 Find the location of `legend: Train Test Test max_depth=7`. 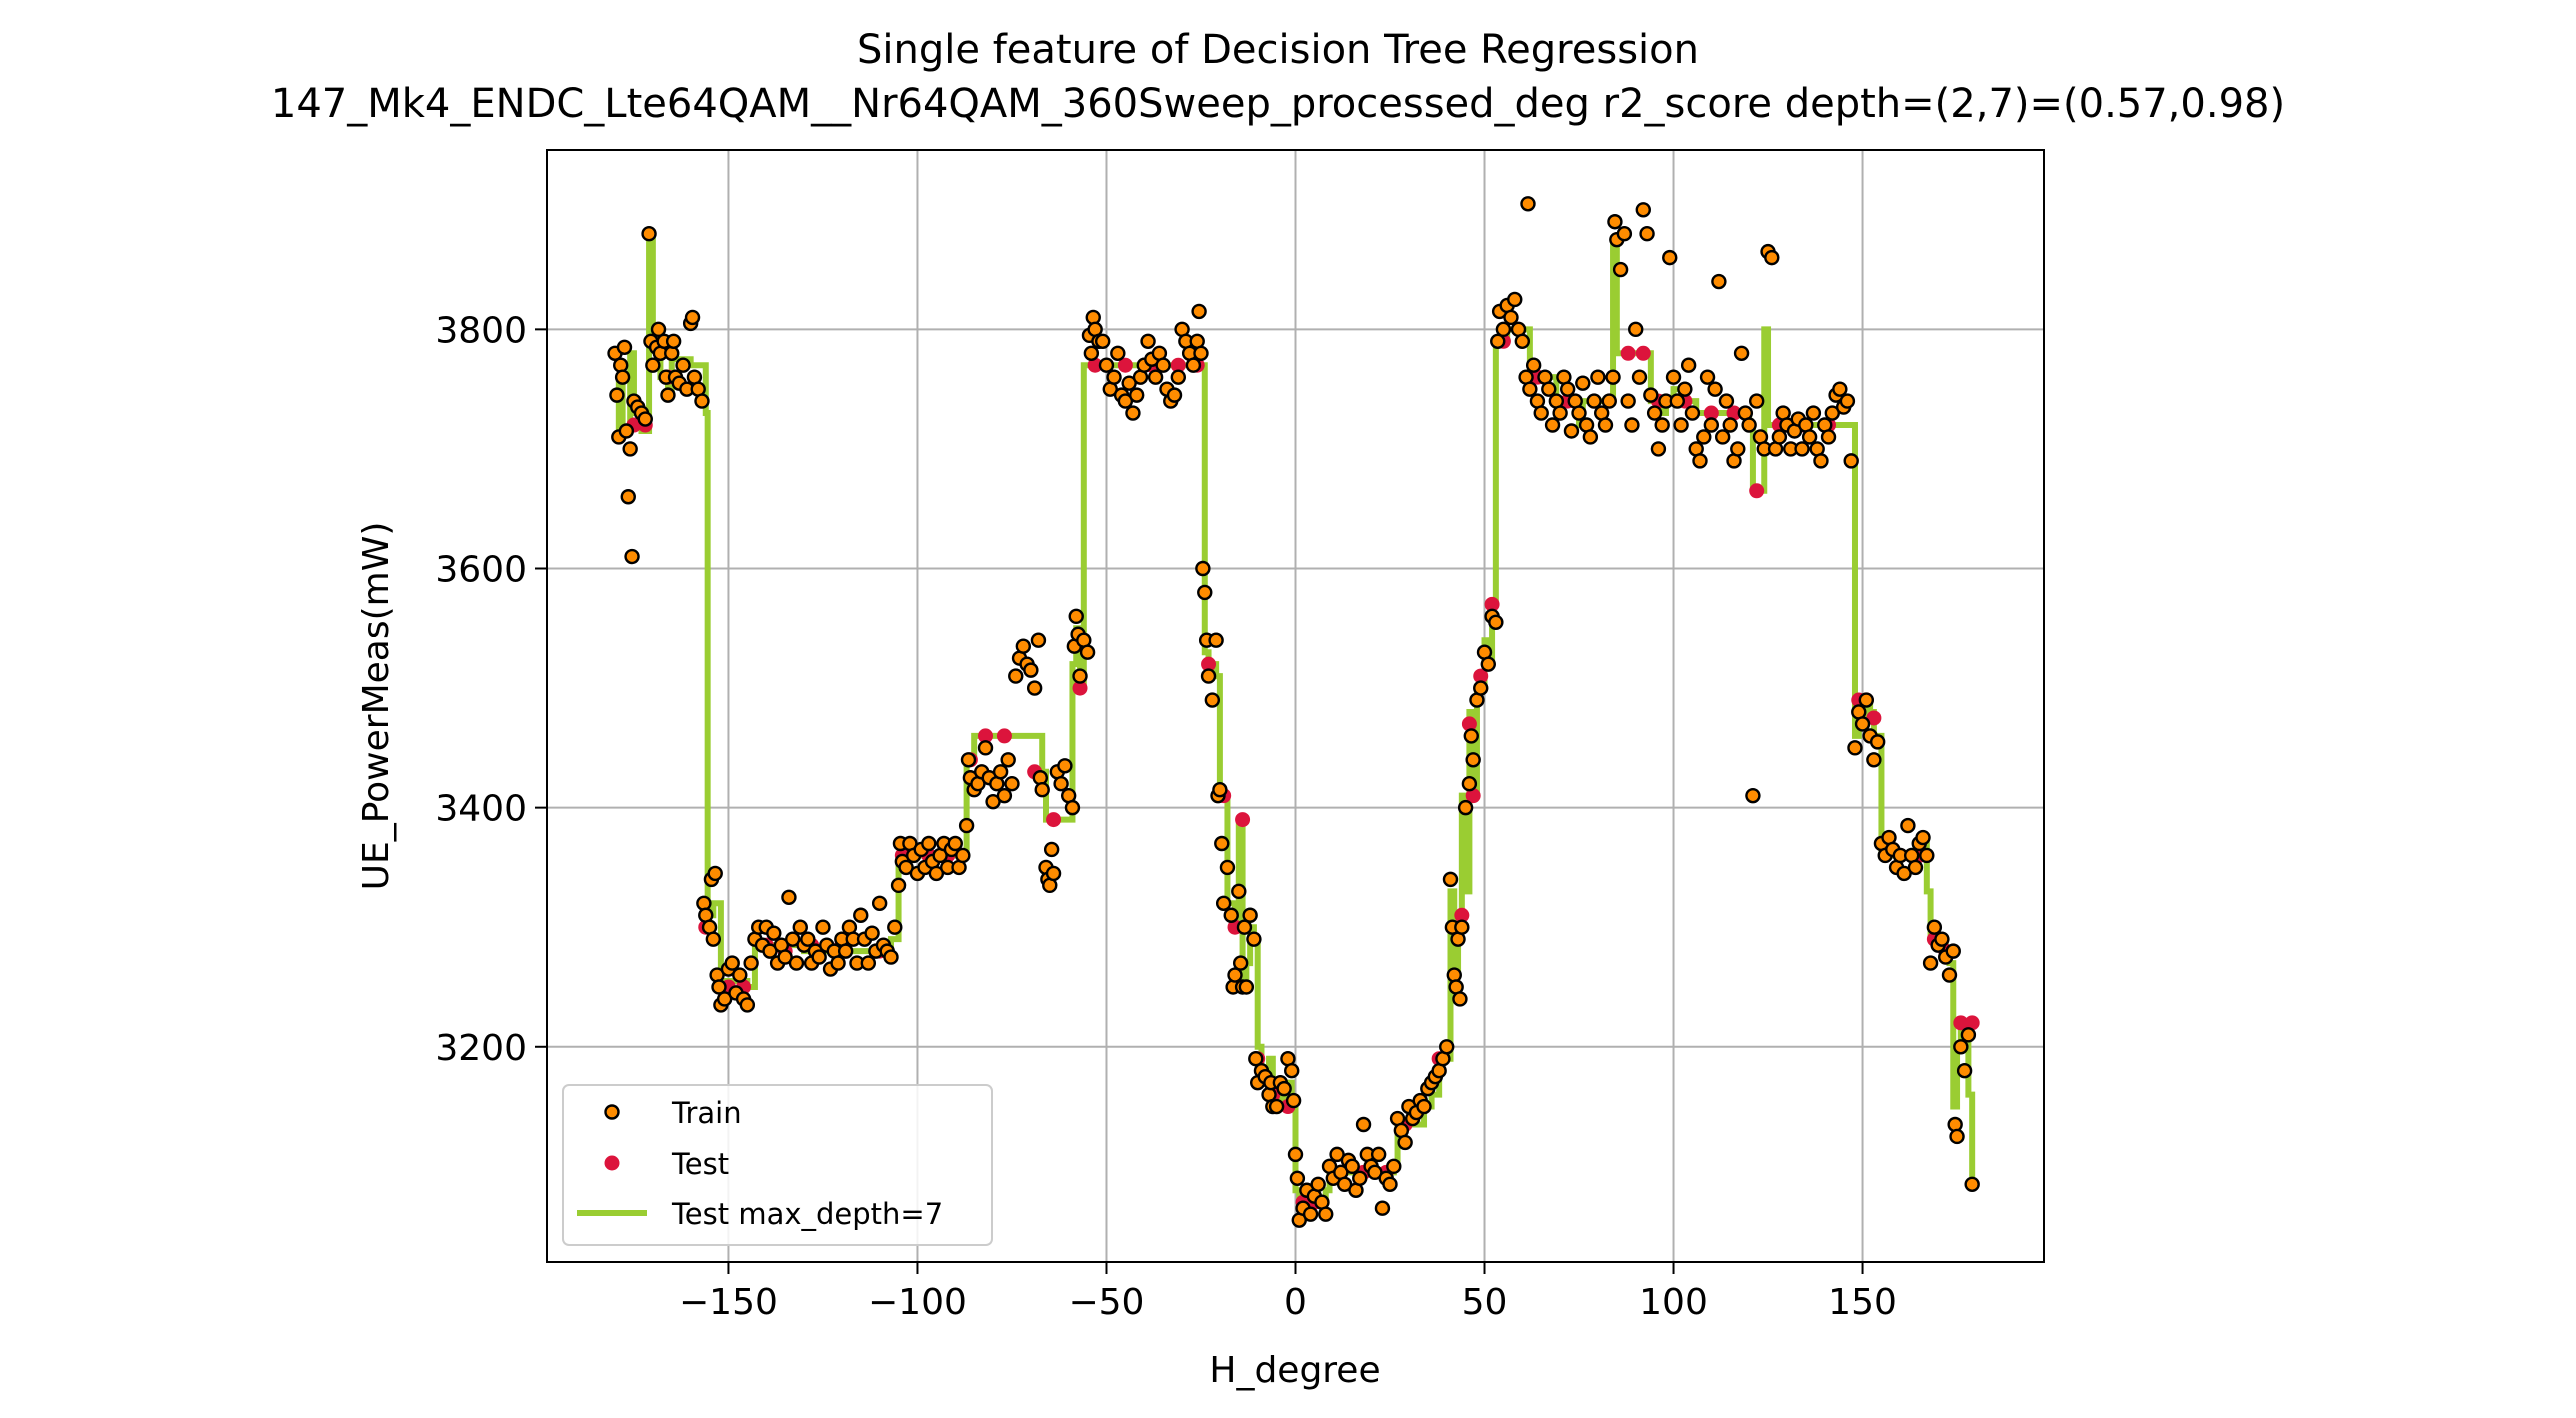

legend: Train Test Test max_depth=7 is located at coordinates (777, 1165).